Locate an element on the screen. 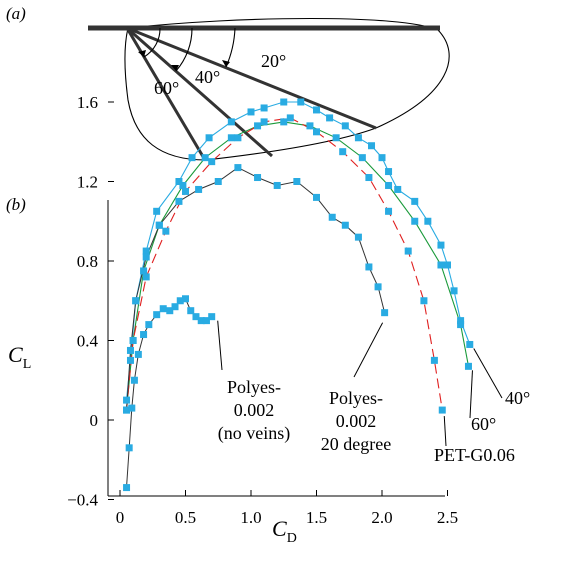 The image size is (570, 564). leader-line-pet is located at coordinates (445, 431).